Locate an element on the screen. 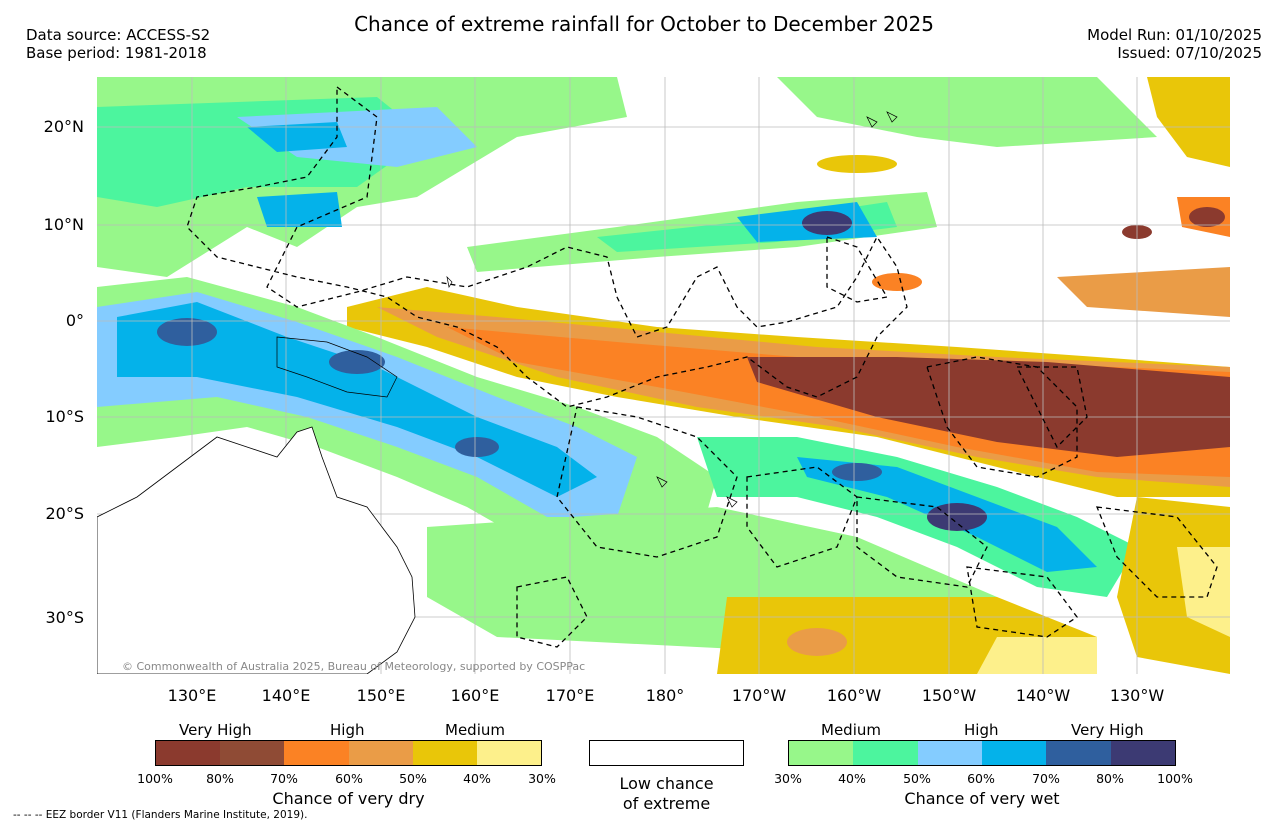 This screenshot has height=827, width=1288. new-guinea-coastline is located at coordinates (337, 367).